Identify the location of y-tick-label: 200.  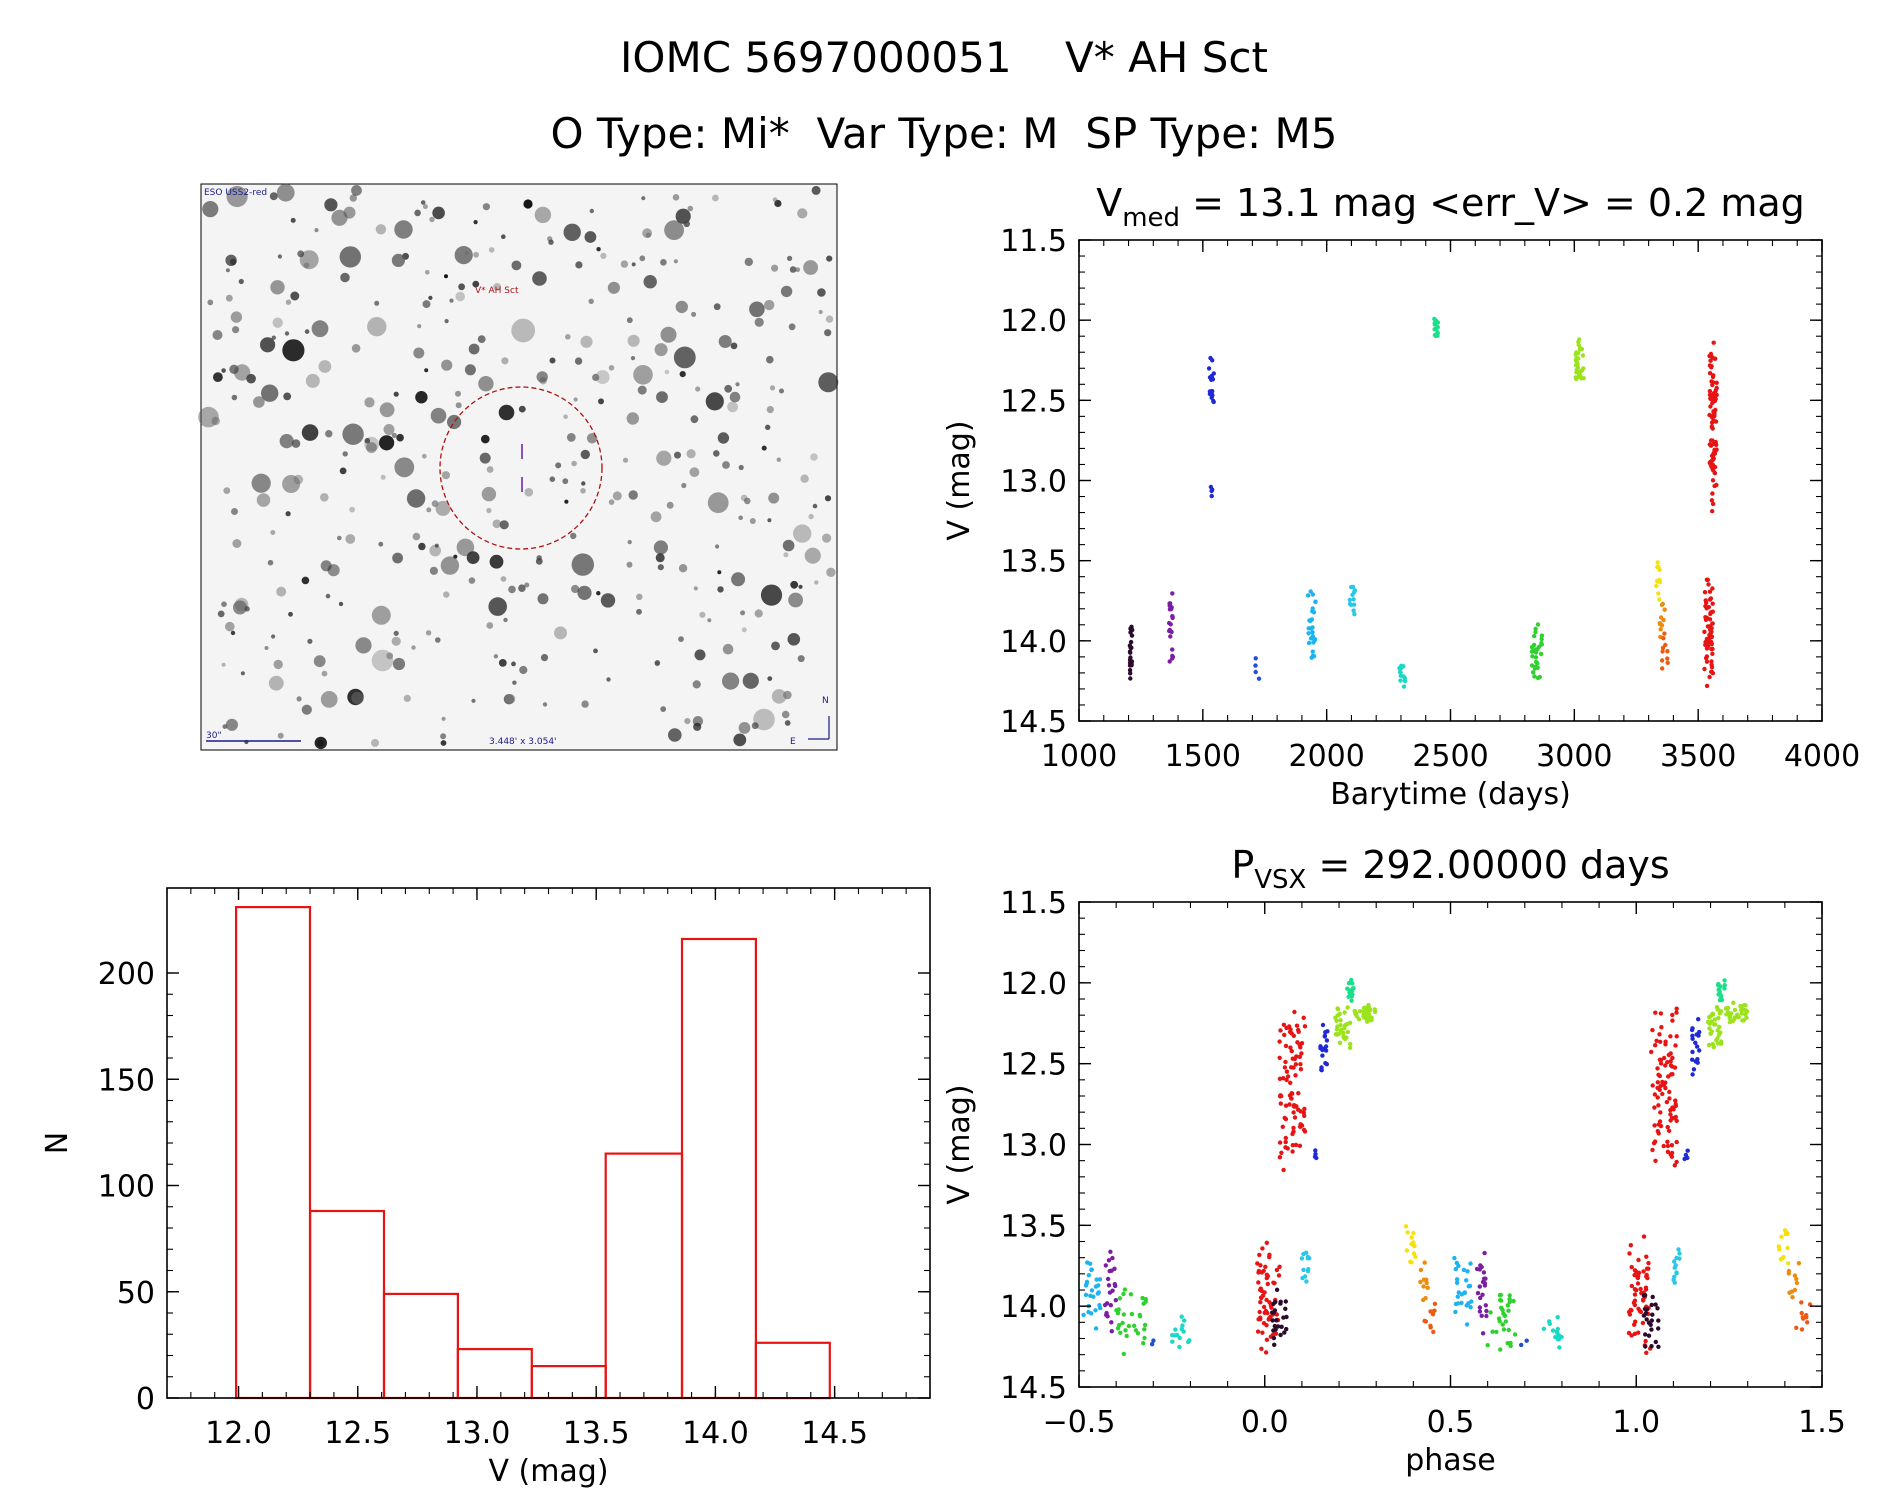
(126, 974).